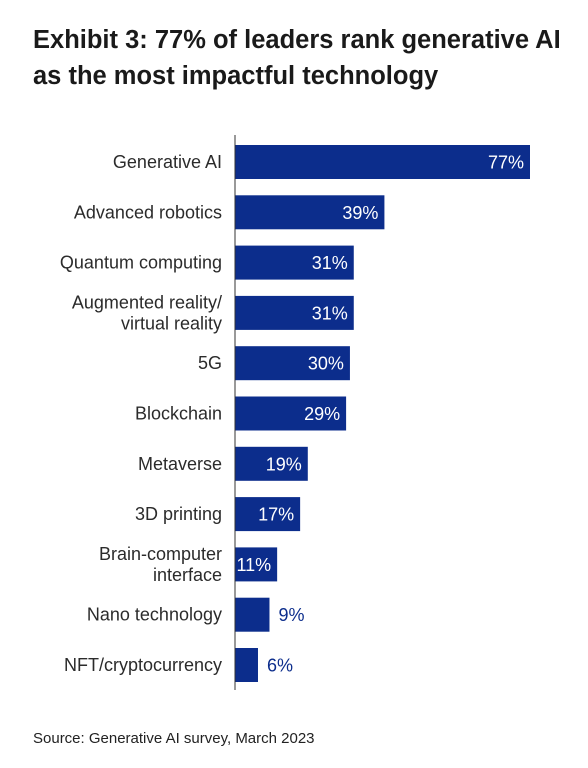 The image size is (588, 768). What do you see at coordinates (291, 615) in the screenshot?
I see `value-label: 9%` at bounding box center [291, 615].